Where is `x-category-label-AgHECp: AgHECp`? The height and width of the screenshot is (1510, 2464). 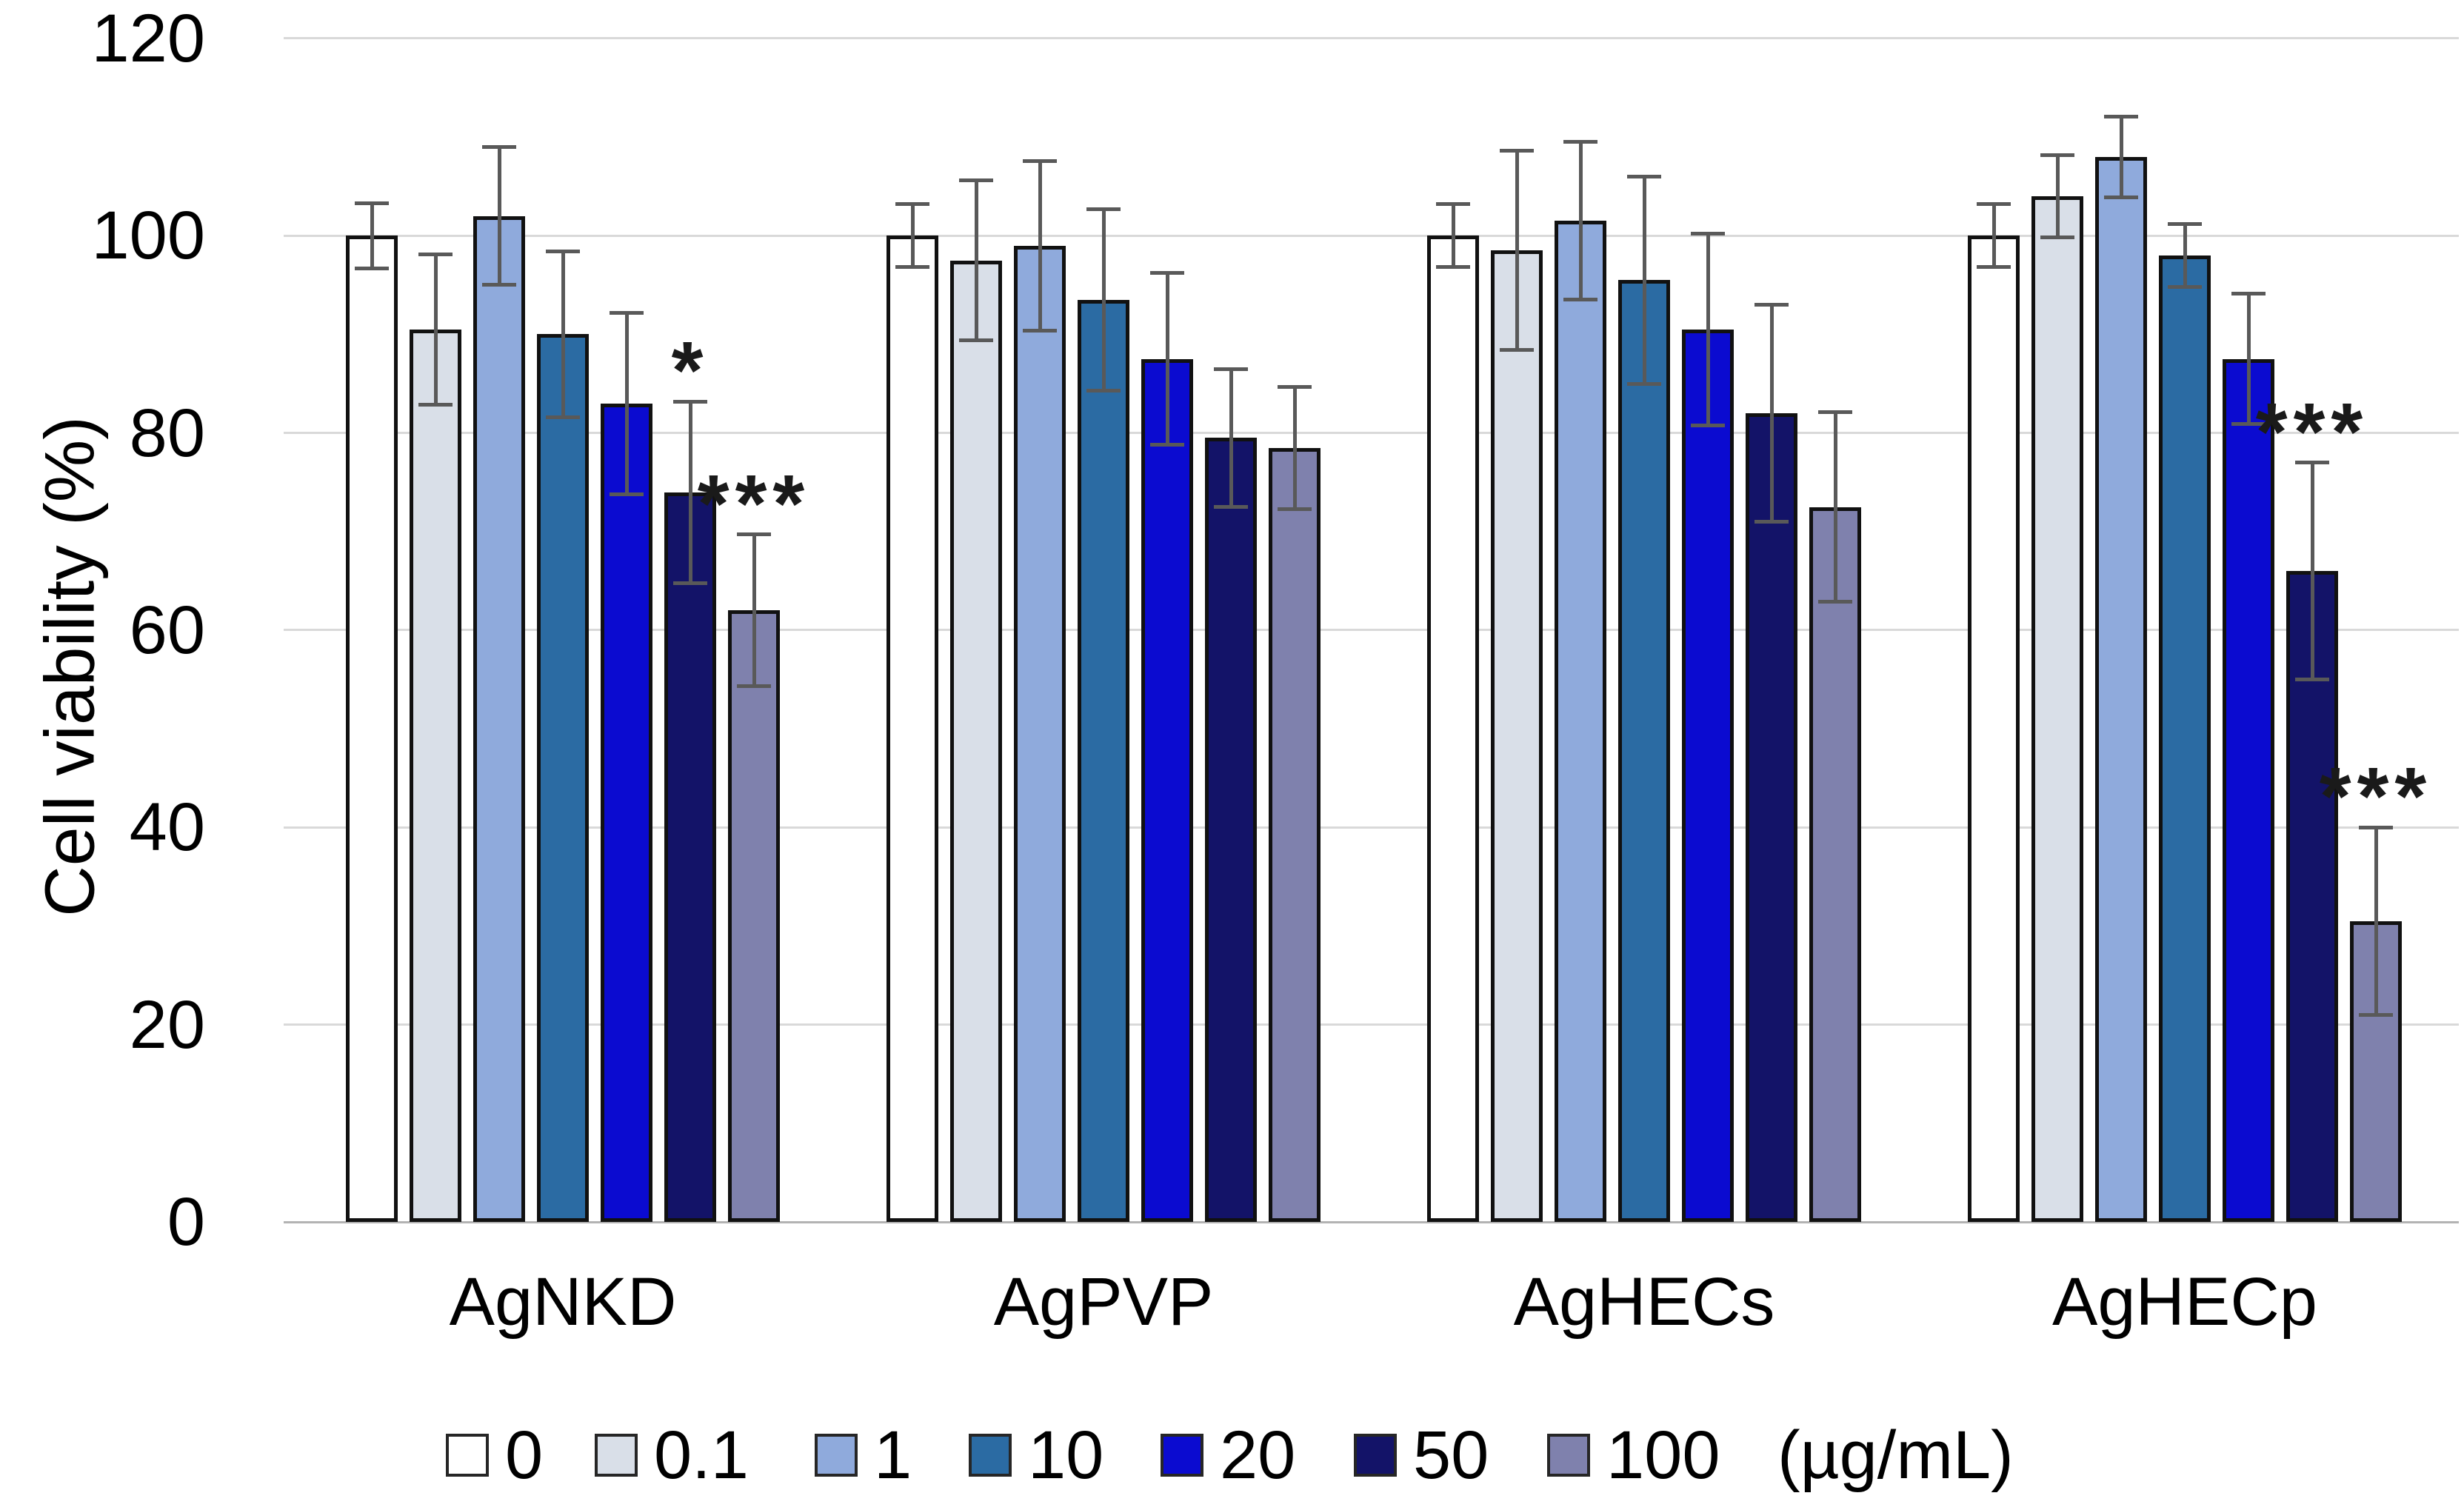 x-category-label-AgHECp: AgHECp is located at coordinates (2184, 1302).